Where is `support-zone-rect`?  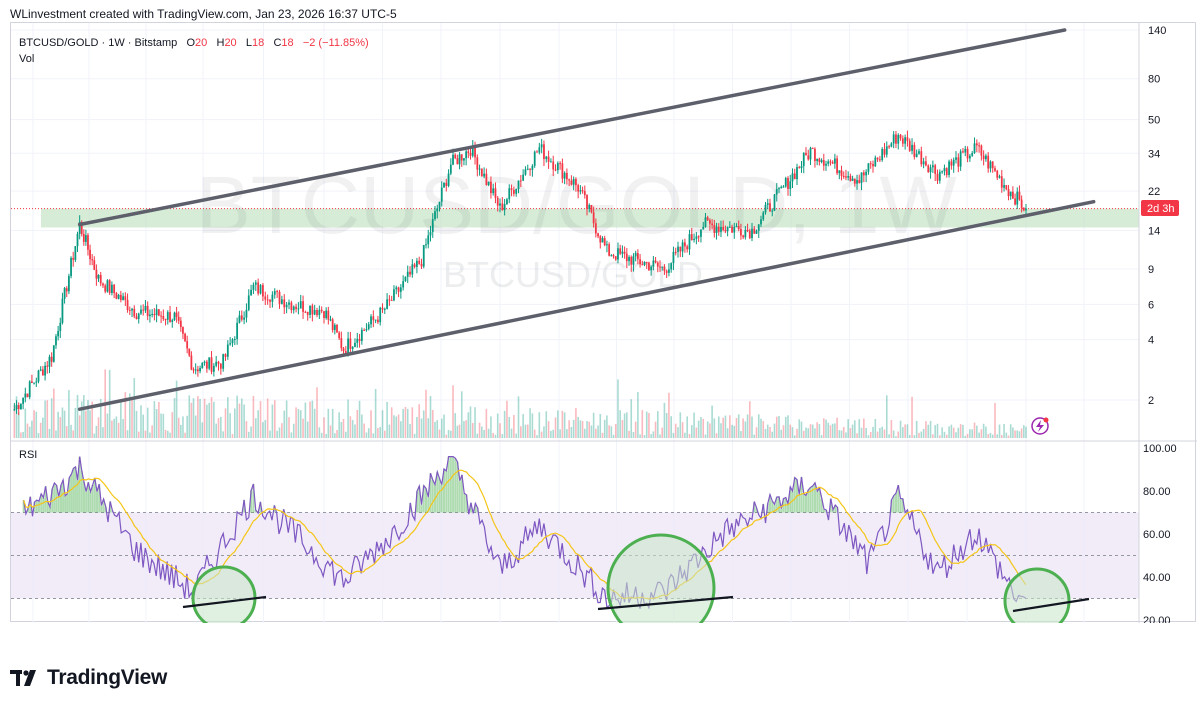 support-zone-rect is located at coordinates (590, 218).